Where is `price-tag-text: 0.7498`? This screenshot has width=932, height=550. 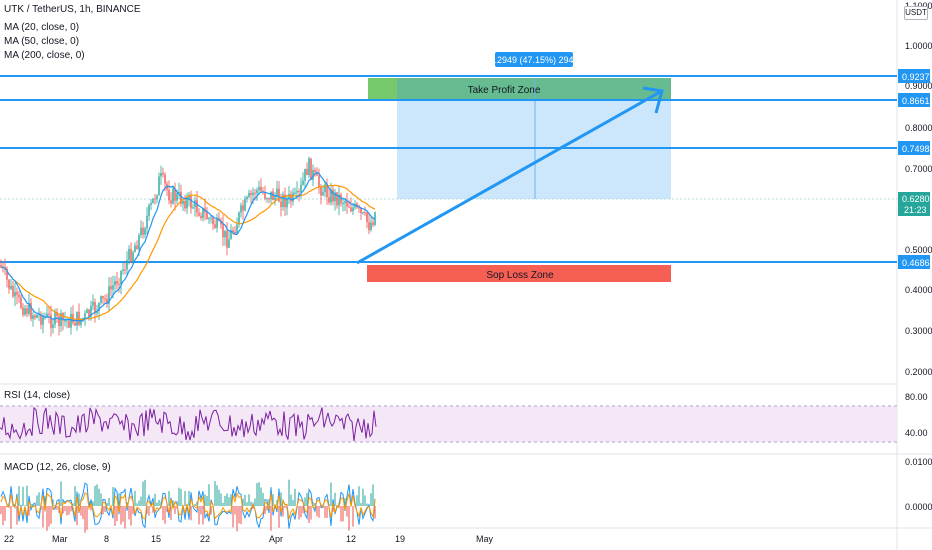
price-tag-text: 0.7498 is located at coordinates (916, 149).